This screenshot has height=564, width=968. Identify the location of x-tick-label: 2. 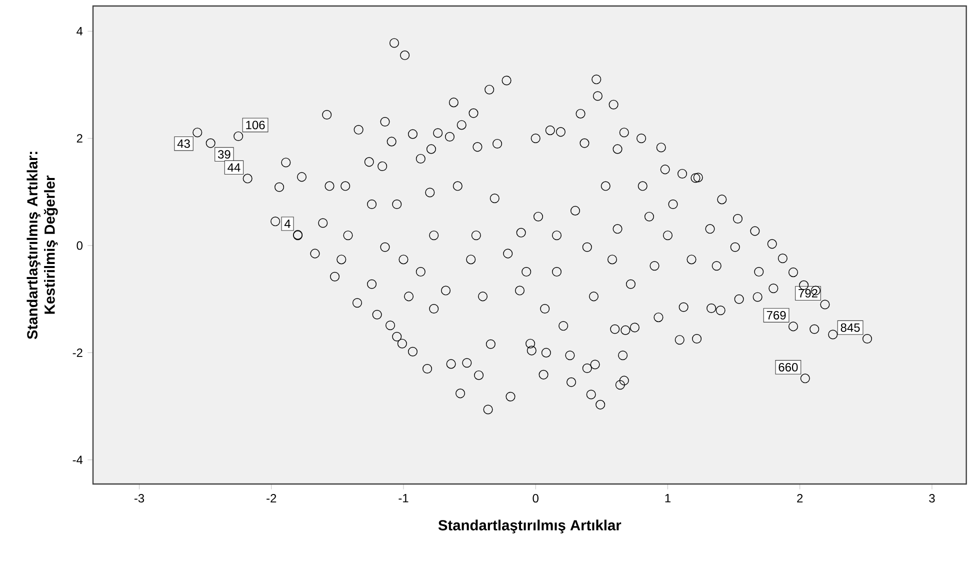
(800, 498).